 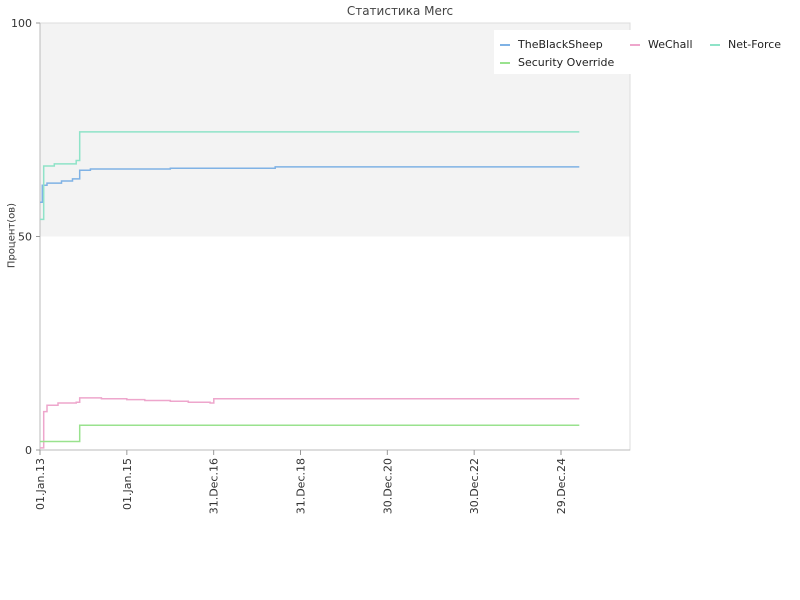 What do you see at coordinates (644, 52) in the screenshot?
I see `legend-box` at bounding box center [644, 52].